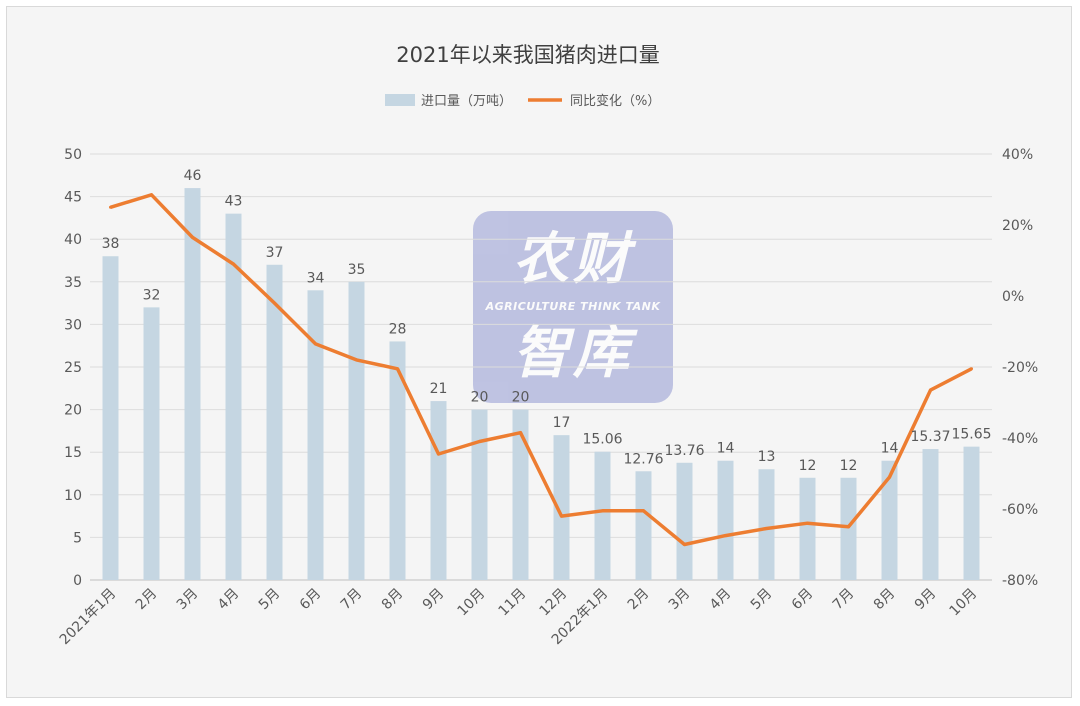  What do you see at coordinates (152, 295) in the screenshot?
I see `bar-data-label: 32` at bounding box center [152, 295].